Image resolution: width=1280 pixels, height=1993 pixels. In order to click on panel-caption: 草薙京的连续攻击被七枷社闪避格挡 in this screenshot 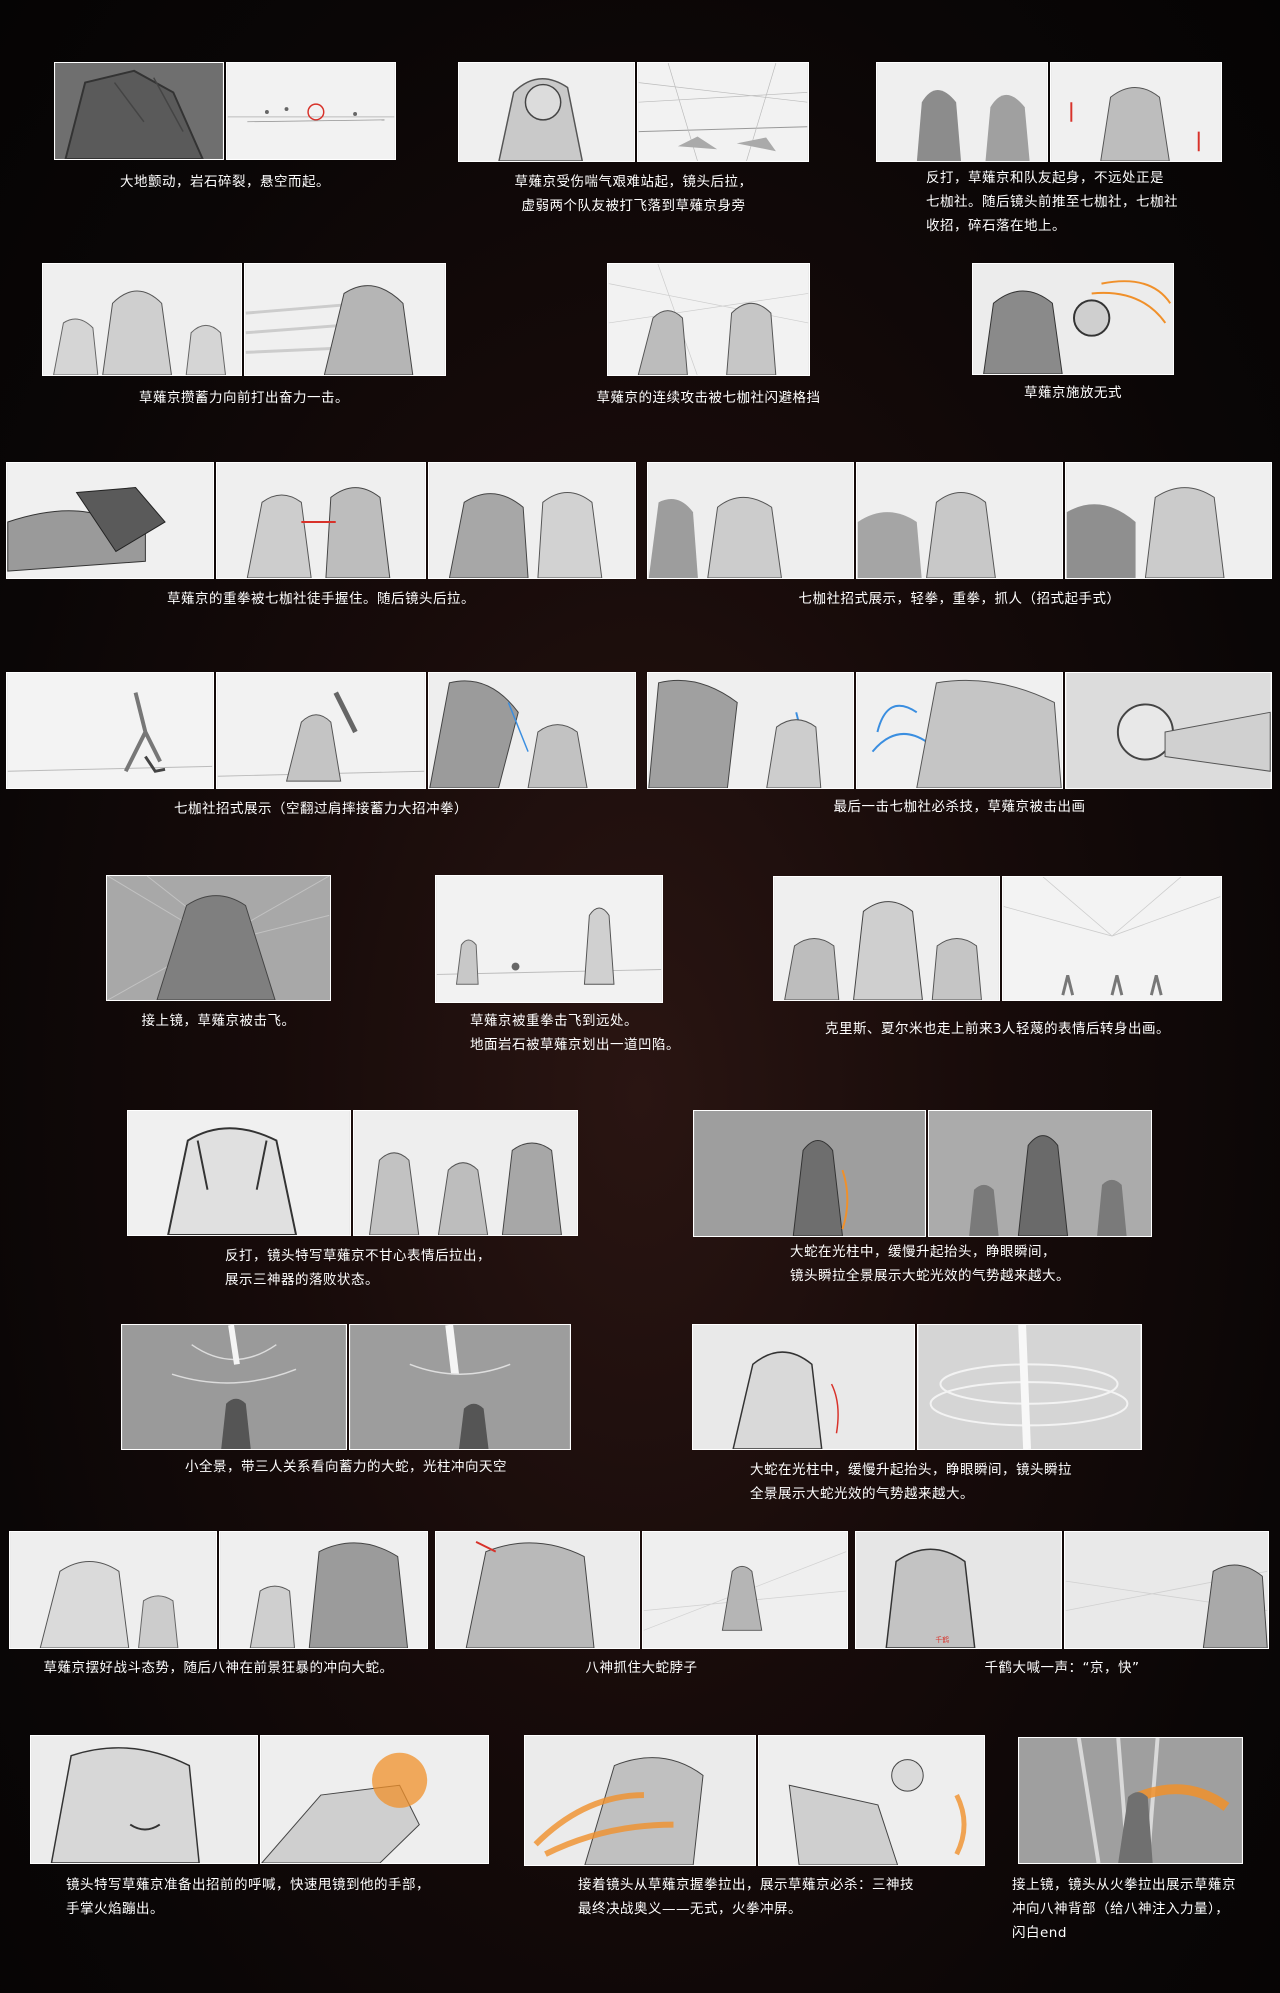, I will do `click(708, 398)`.